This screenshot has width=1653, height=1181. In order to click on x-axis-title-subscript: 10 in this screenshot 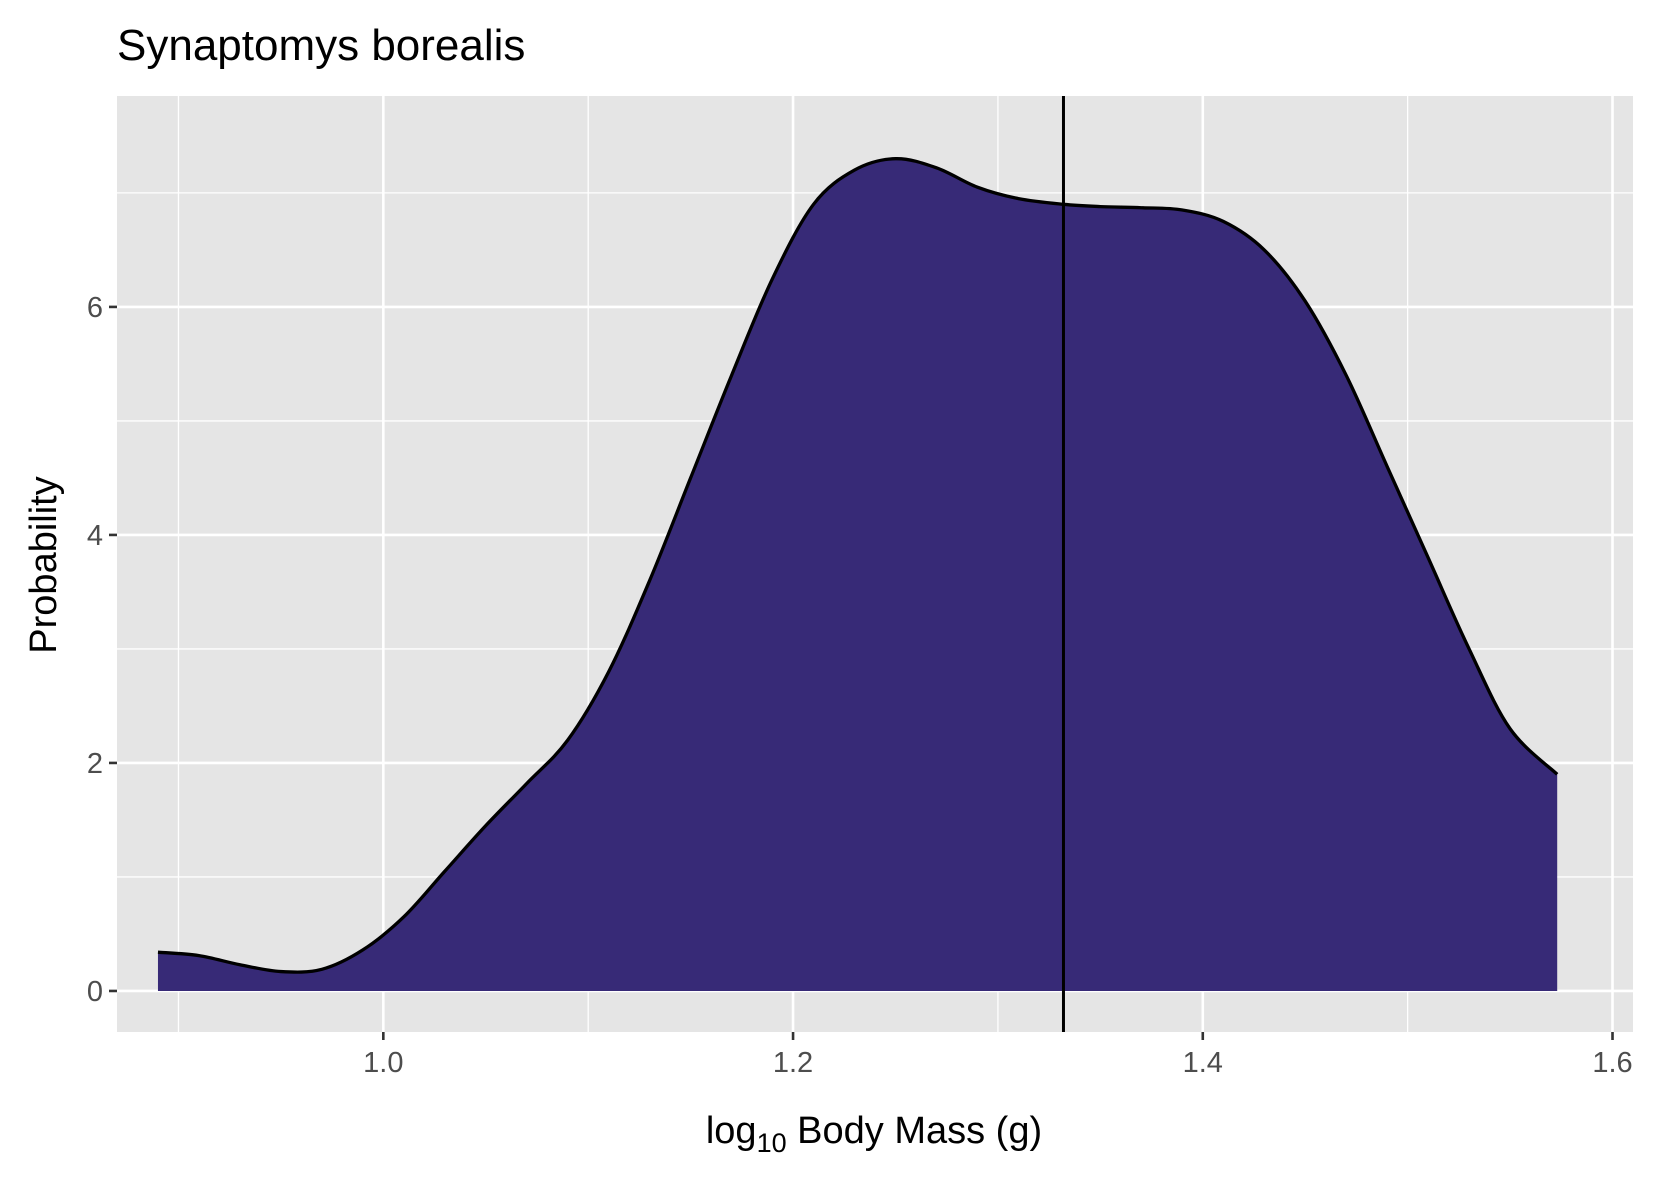, I will do `click(772, 1143)`.